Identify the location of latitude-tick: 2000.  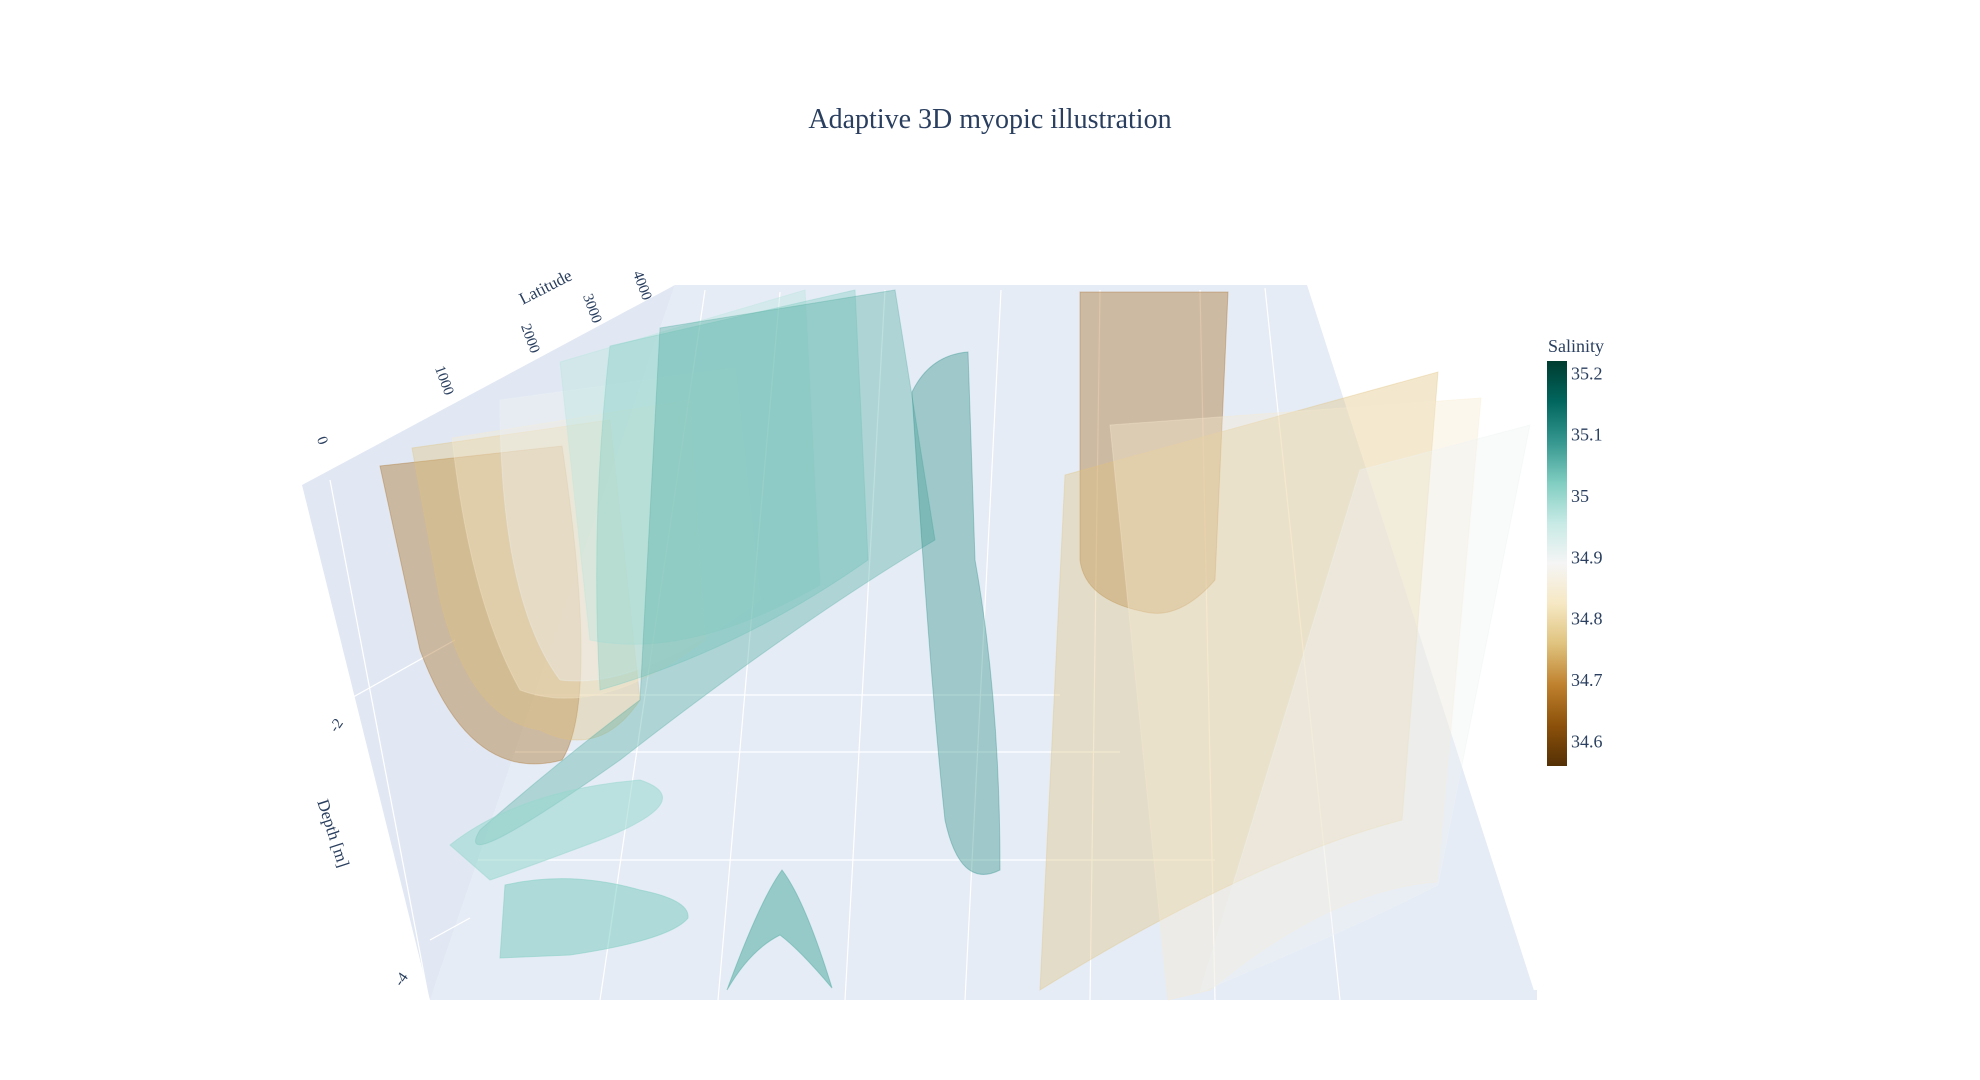
(529, 339).